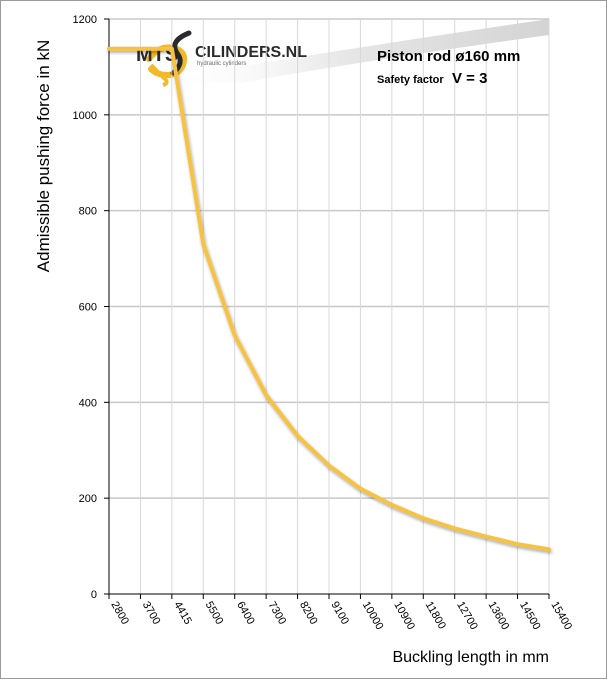 Image resolution: width=607 pixels, height=683 pixels. Describe the element at coordinates (448, 56) in the screenshot. I see `chart-title: Piston rod ø160 mm` at that location.